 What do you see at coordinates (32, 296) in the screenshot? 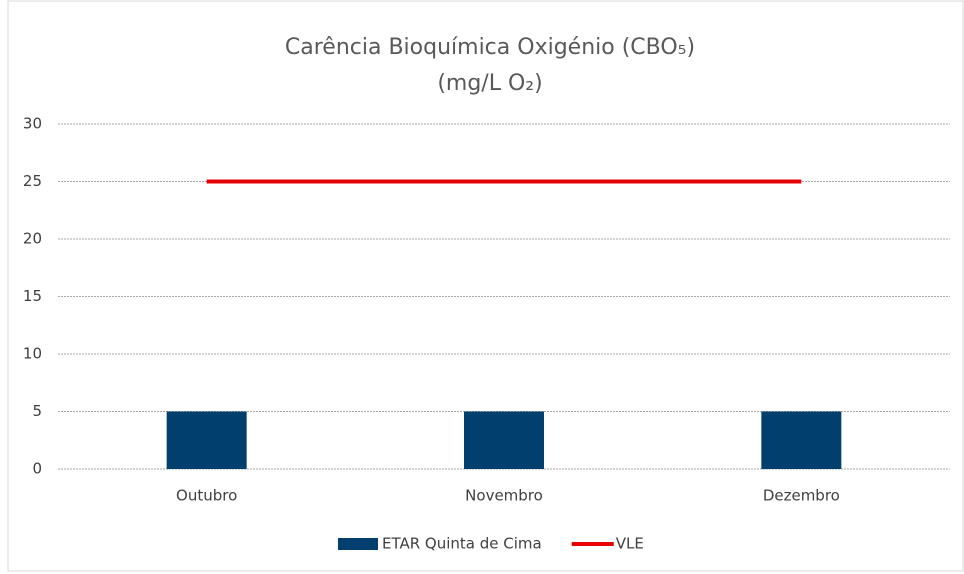
I see `y-tick-label: 15` at bounding box center [32, 296].